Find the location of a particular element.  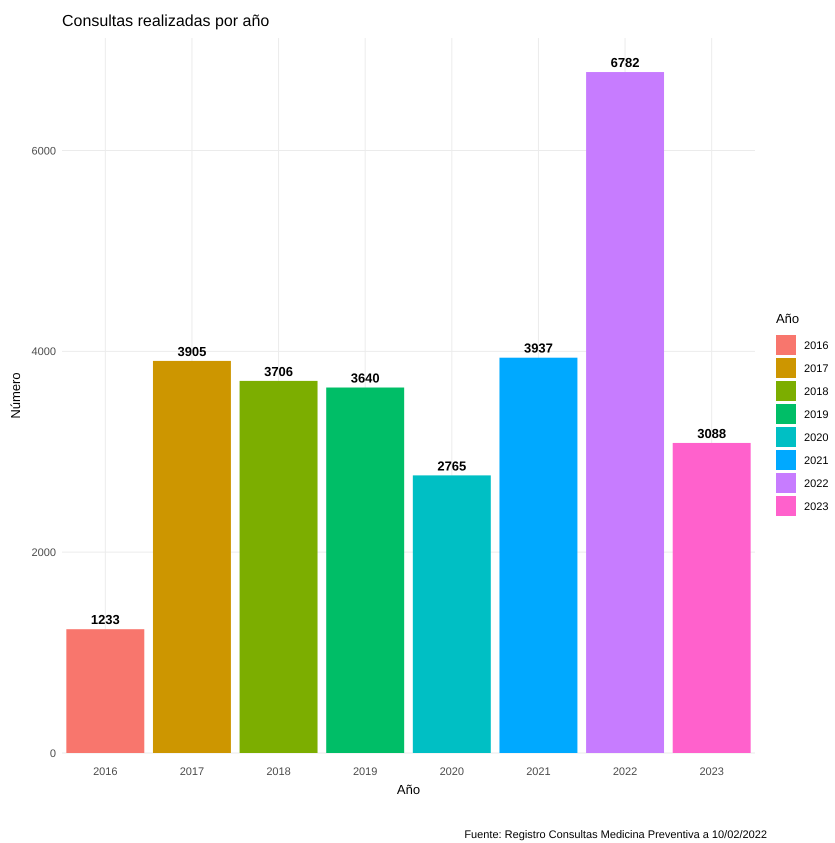

y-tick-label: 6000 is located at coordinates (44, 151).